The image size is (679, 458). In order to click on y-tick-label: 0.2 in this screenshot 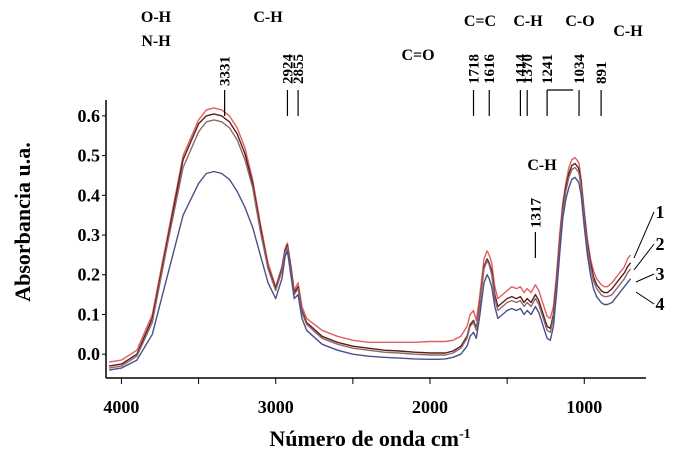, I will do `click(89, 275)`.